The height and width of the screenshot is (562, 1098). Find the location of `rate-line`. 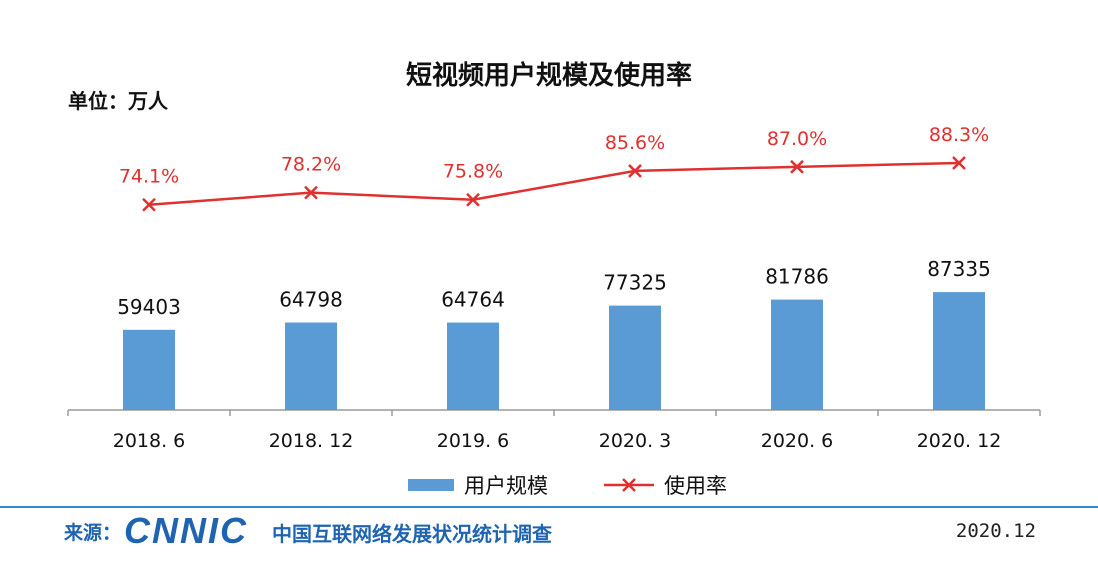

rate-line is located at coordinates (554, 183).